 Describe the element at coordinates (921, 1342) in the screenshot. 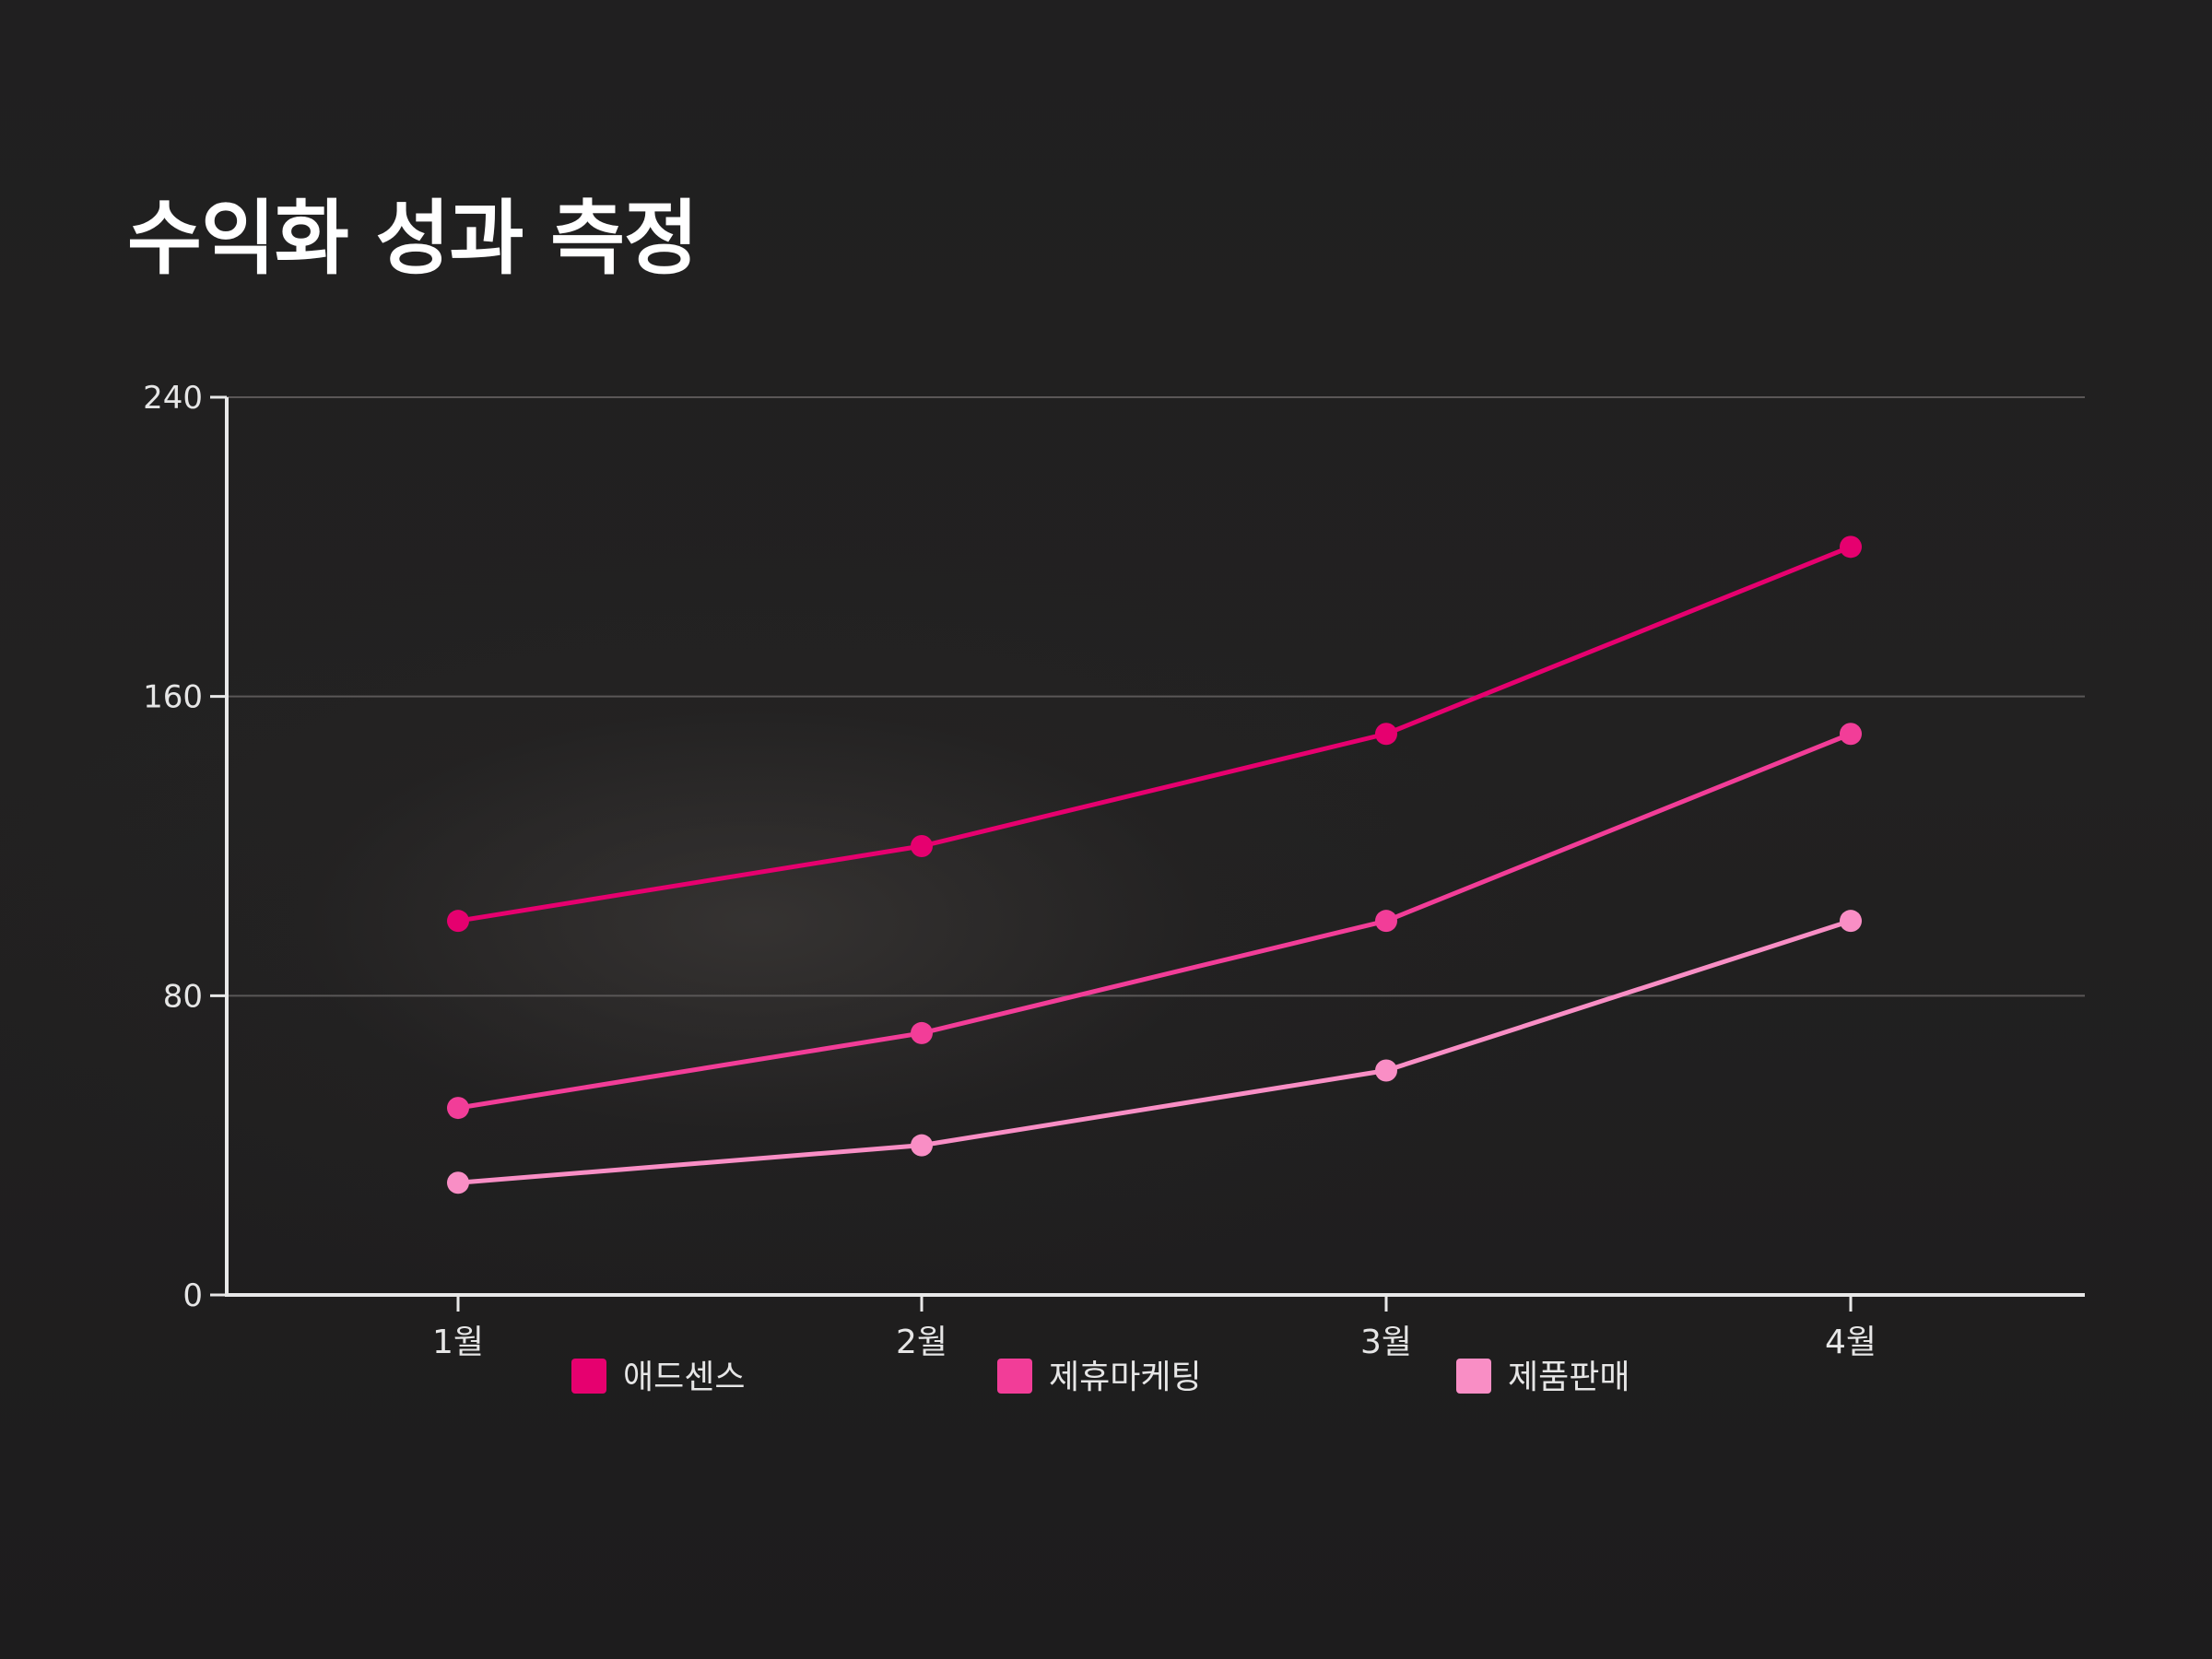

I see `x-tick-label-2: 2월` at that location.